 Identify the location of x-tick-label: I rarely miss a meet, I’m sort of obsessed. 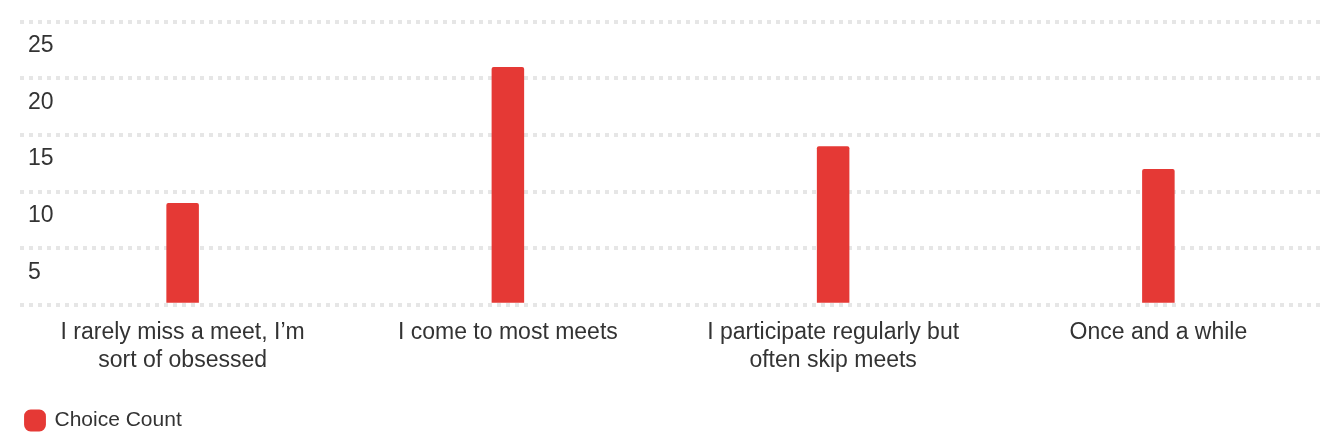
(182, 344).